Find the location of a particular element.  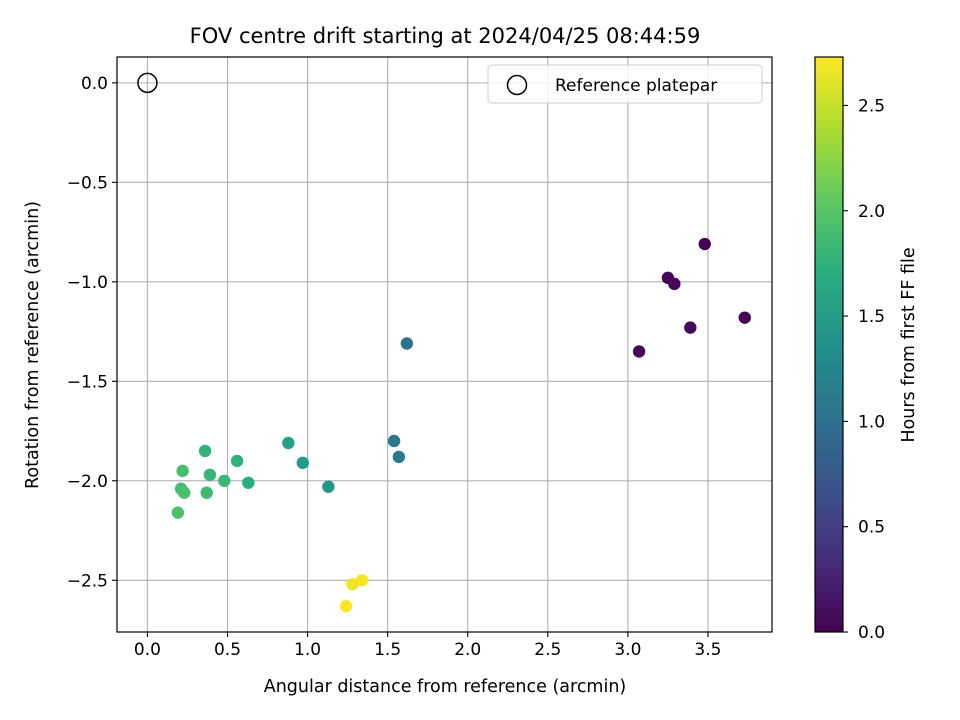

colorbar-tick-label: 1.0 is located at coordinates (871, 422).